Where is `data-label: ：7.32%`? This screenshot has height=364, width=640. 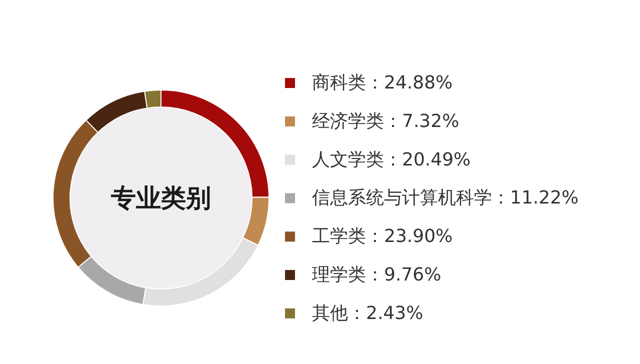
data-label: ：7.32% is located at coordinates (422, 121).